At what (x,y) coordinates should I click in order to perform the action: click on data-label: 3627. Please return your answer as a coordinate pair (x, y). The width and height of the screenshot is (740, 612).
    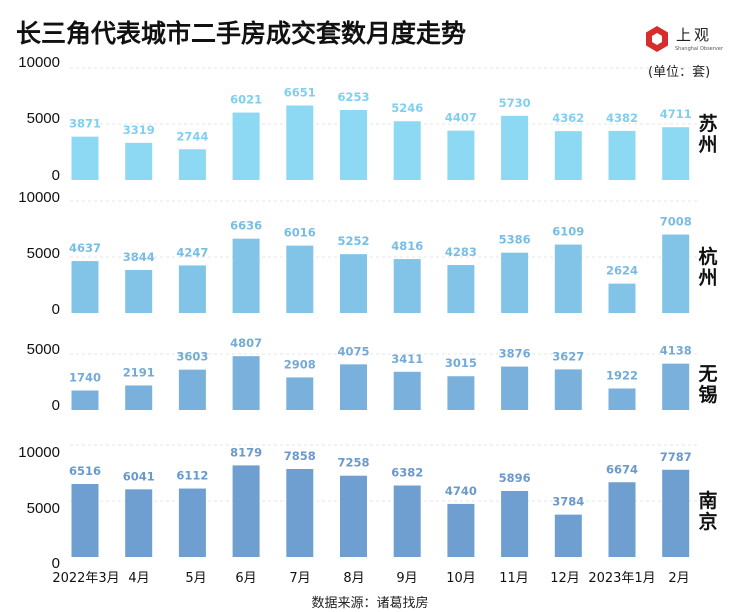
    Looking at the image, I should click on (568, 356).